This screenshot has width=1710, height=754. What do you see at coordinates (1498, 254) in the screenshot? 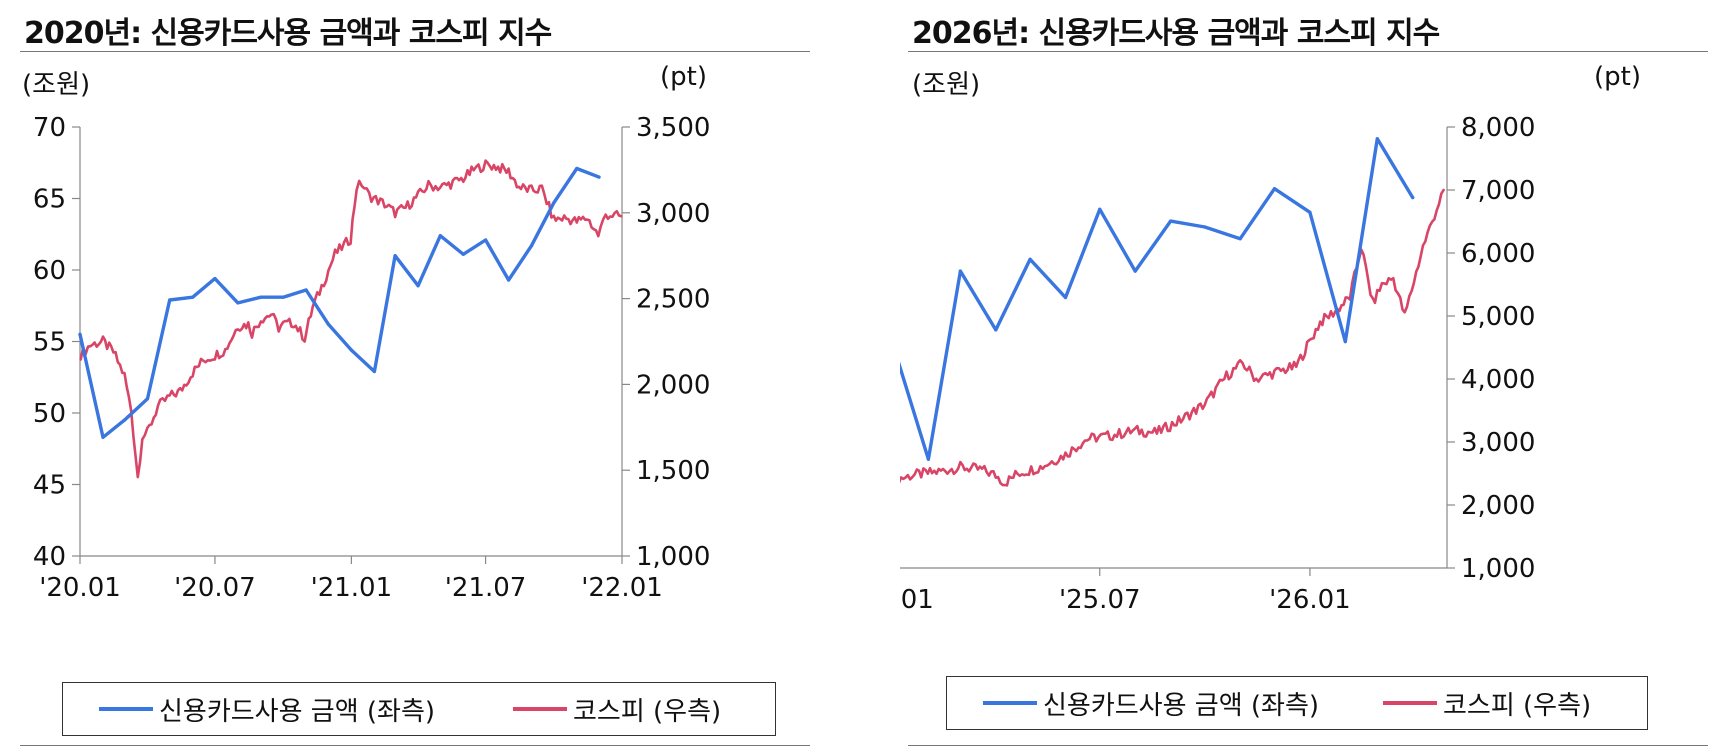
I see `right-tick-label: 6,000` at bounding box center [1498, 254].